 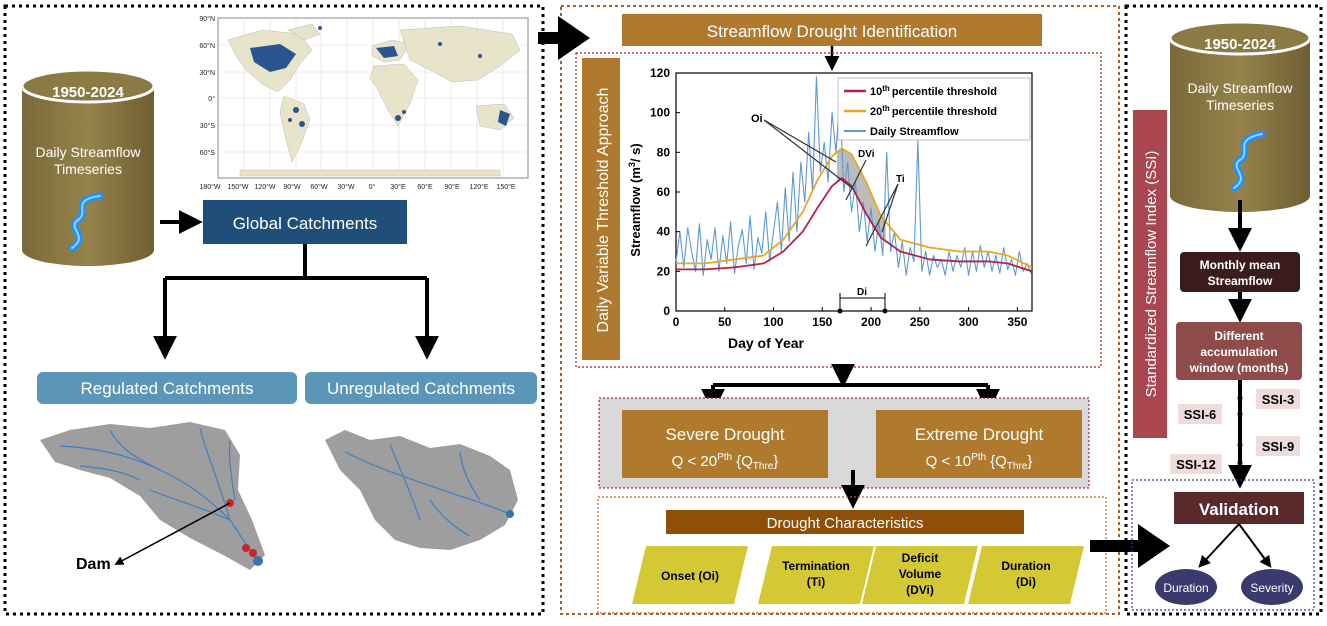 What do you see at coordinates (1196, 464) in the screenshot?
I see `ssi-12-tag: SSI-12` at bounding box center [1196, 464].